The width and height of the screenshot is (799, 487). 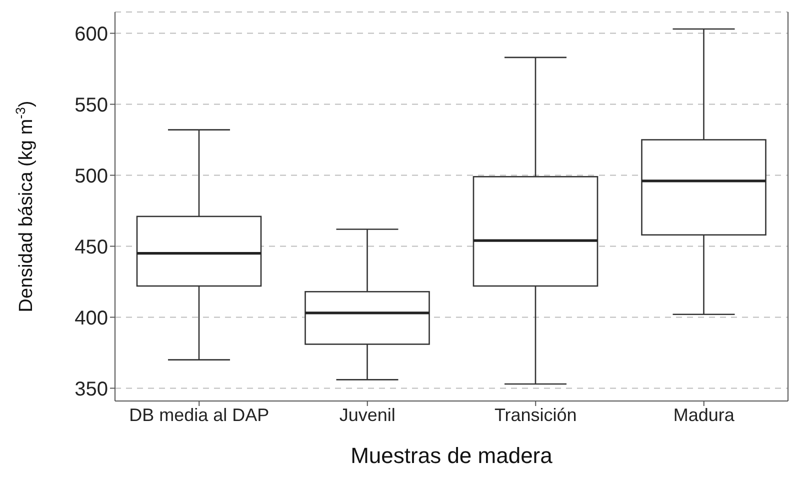 I want to click on y-tick-label: 600, so click(x=91, y=34).